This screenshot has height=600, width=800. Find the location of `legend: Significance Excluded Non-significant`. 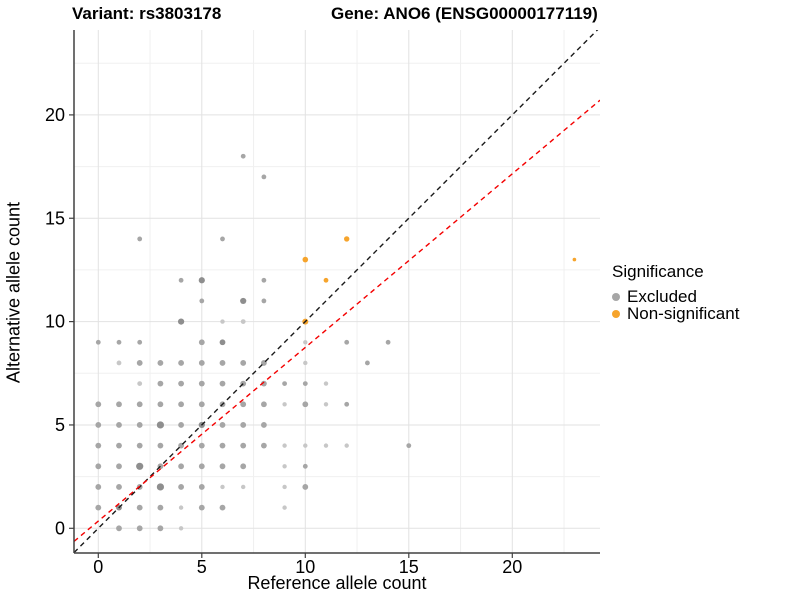

legend: Significance Excluded Non-significant is located at coordinates (676, 292).